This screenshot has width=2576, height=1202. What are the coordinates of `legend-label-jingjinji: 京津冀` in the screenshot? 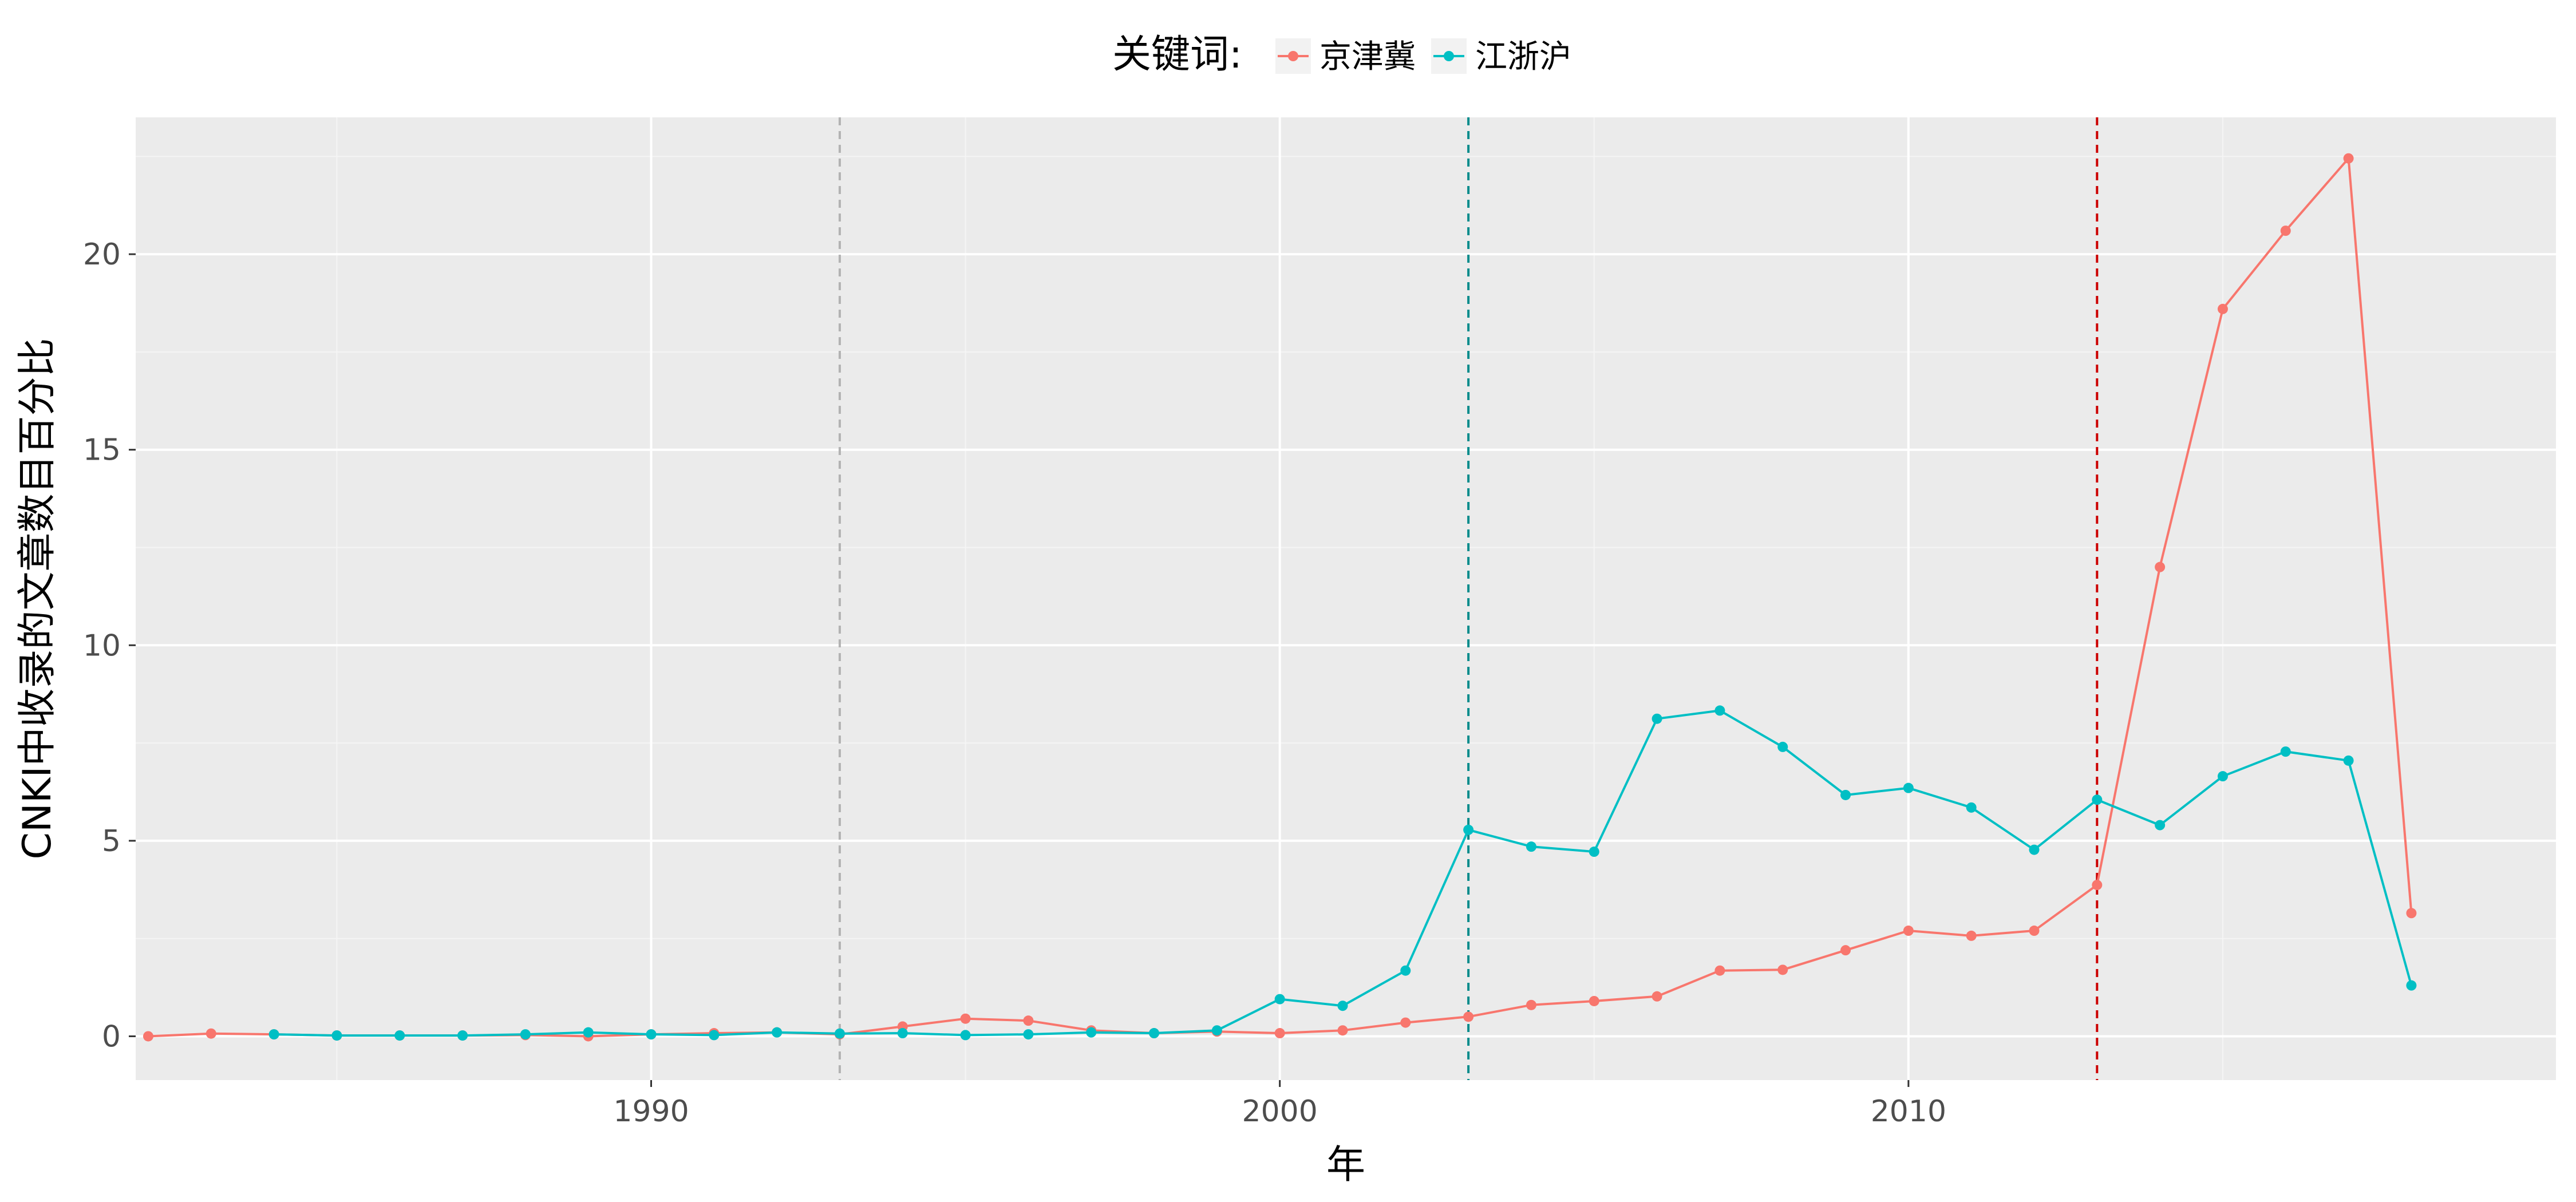 It's located at (1367, 57).